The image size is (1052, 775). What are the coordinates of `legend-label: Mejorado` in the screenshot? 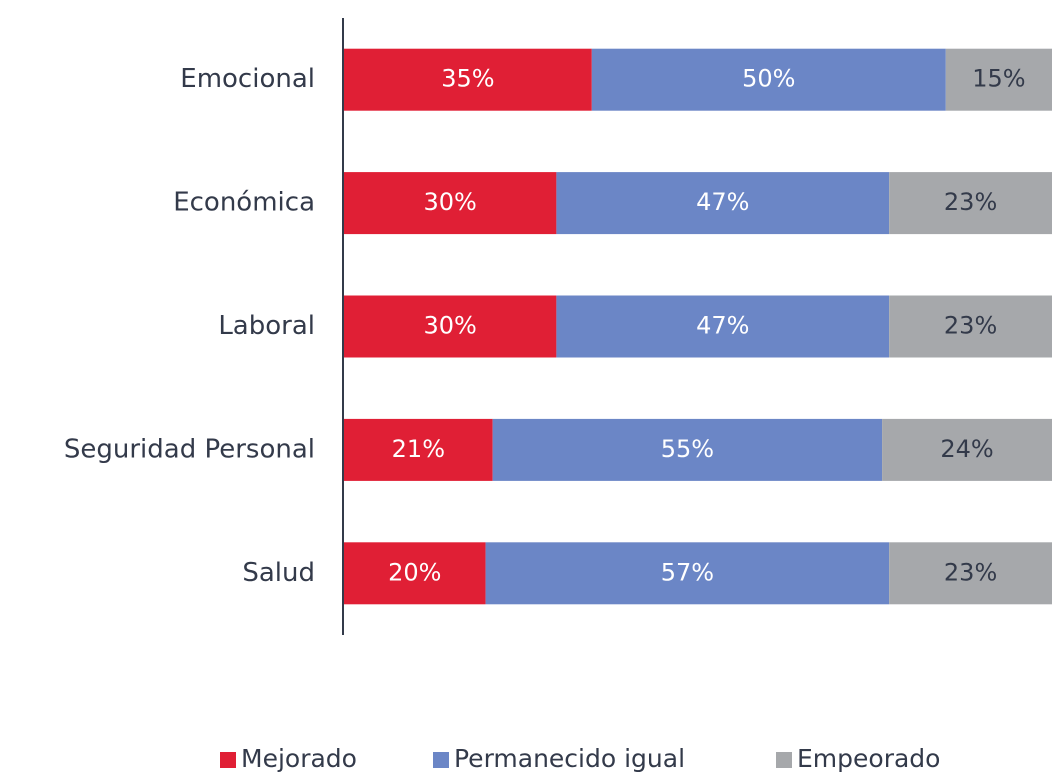 It's located at (299, 758).